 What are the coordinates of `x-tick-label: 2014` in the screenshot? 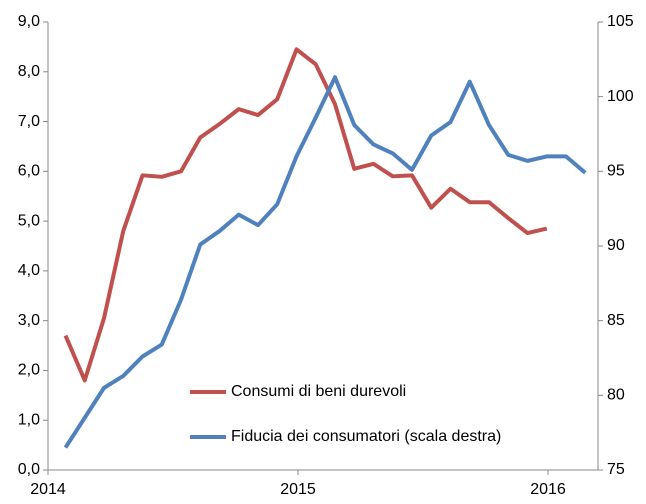 It's located at (48, 489).